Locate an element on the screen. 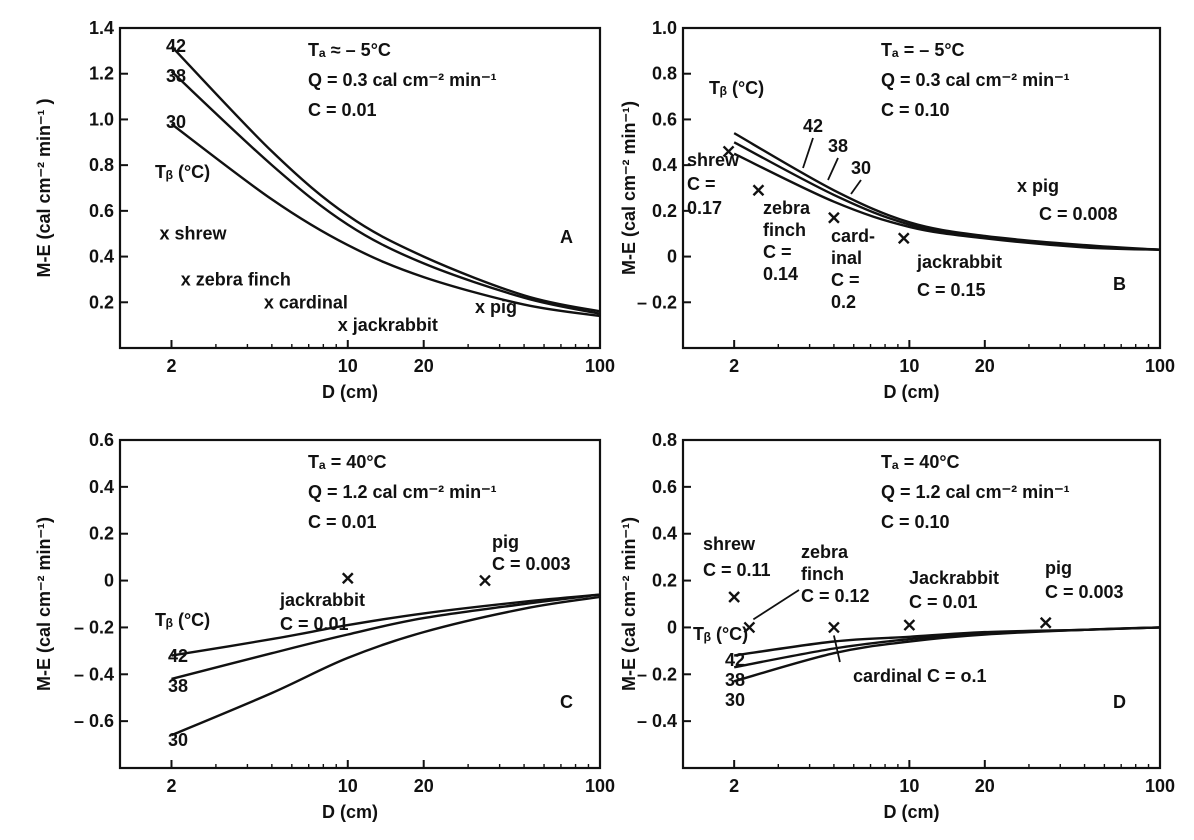 This screenshot has height=840, width=1194. condition-line: Q = 1.2 cal cm⁻² min⁻¹ is located at coordinates (975, 492).